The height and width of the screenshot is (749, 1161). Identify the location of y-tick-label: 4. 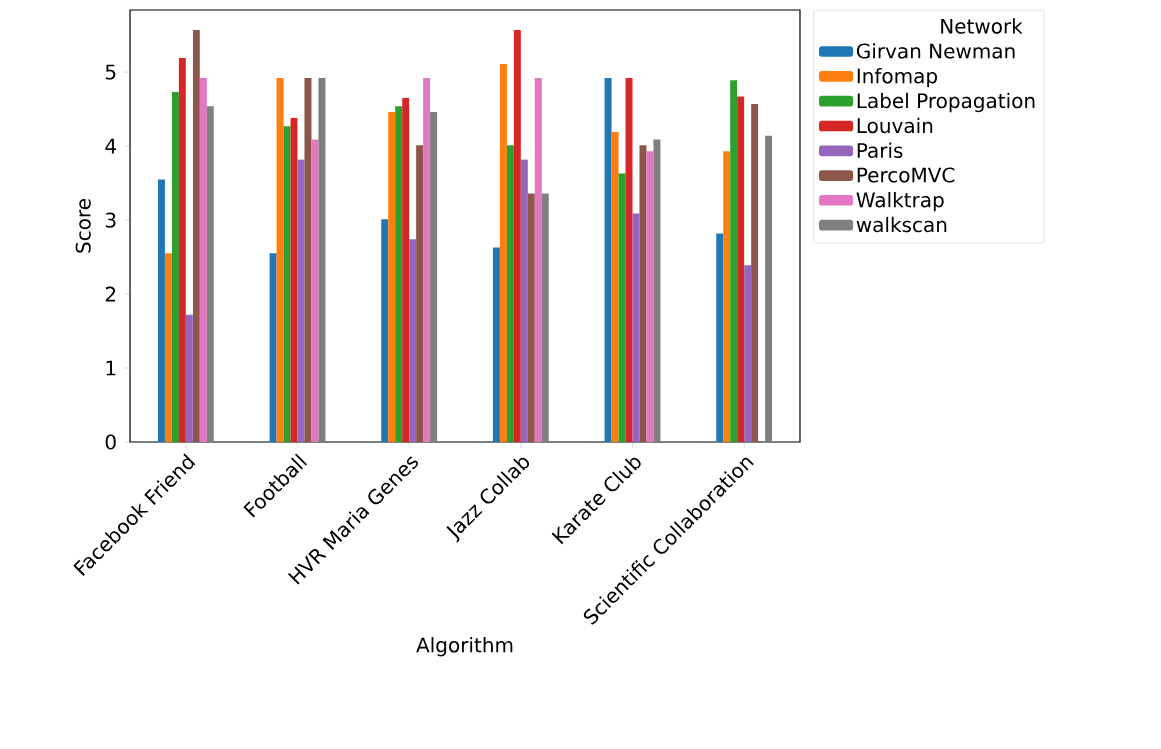
(110, 146).